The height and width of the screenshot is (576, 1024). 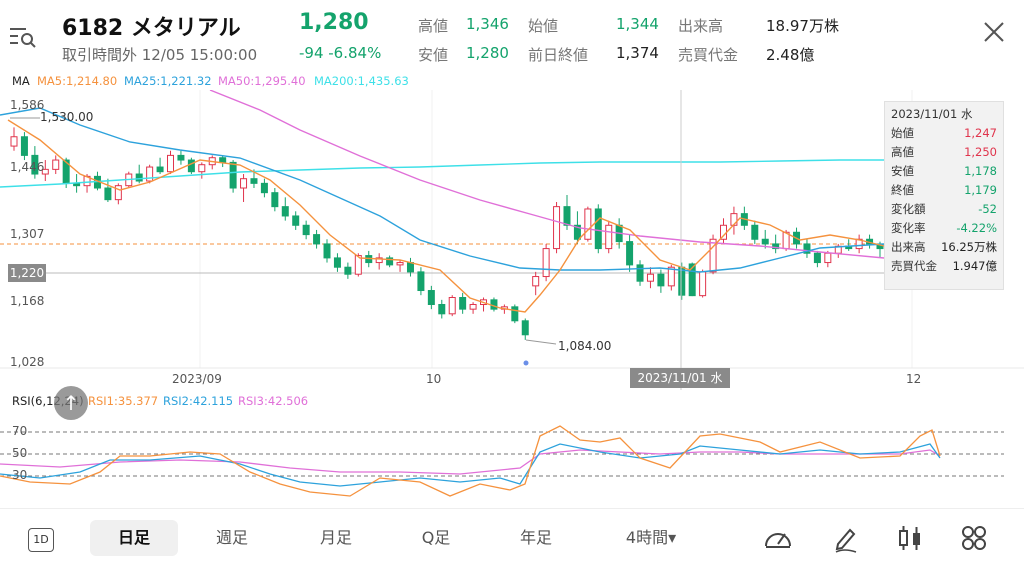 What do you see at coordinates (651, 537) in the screenshot?
I see `tab-4hour-dropdown: 4時間▾` at bounding box center [651, 537].